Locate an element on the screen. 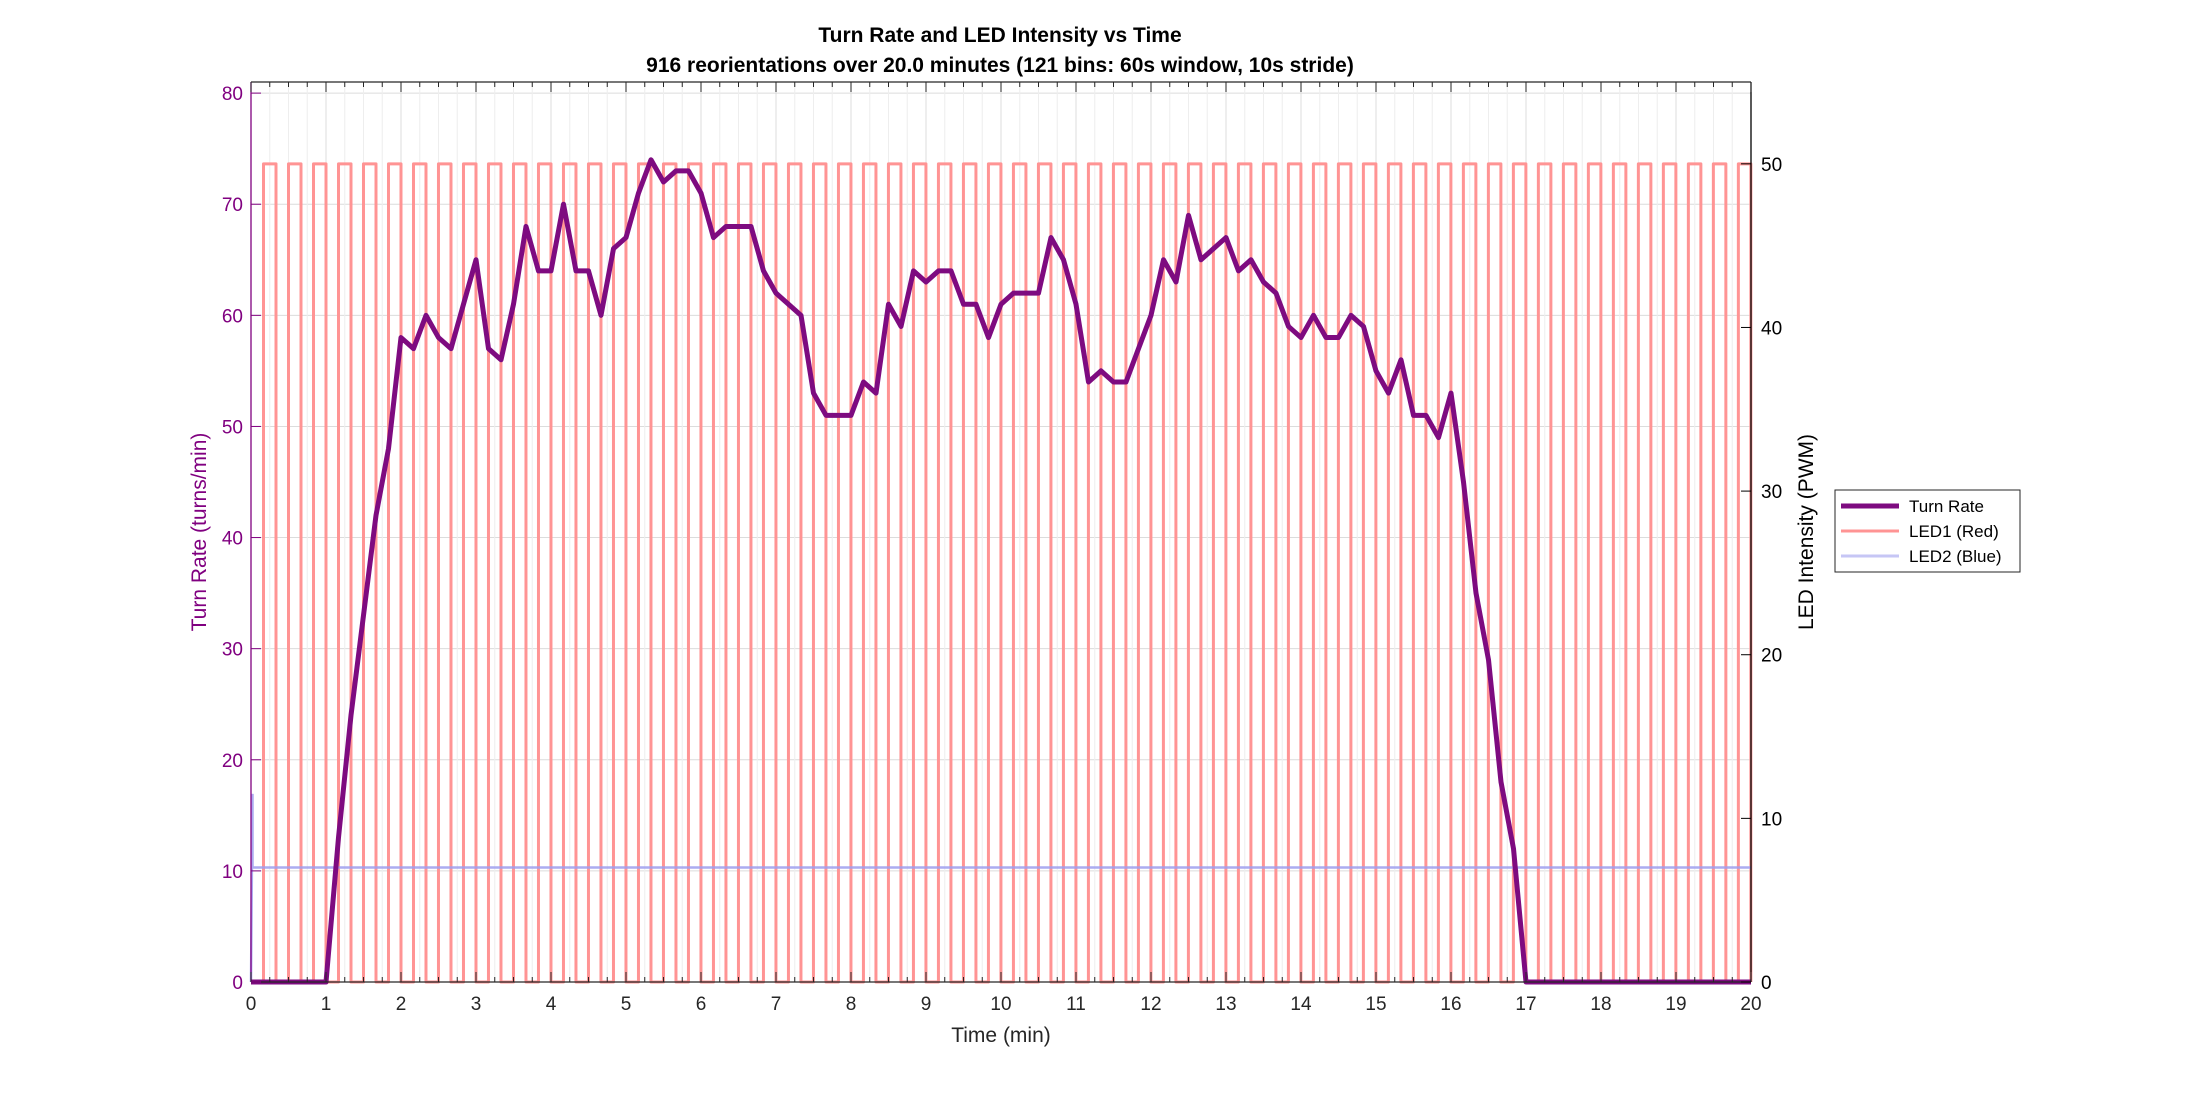 The height and width of the screenshot is (1099, 2187). y-tick-label-left: 20 is located at coordinates (232, 761).